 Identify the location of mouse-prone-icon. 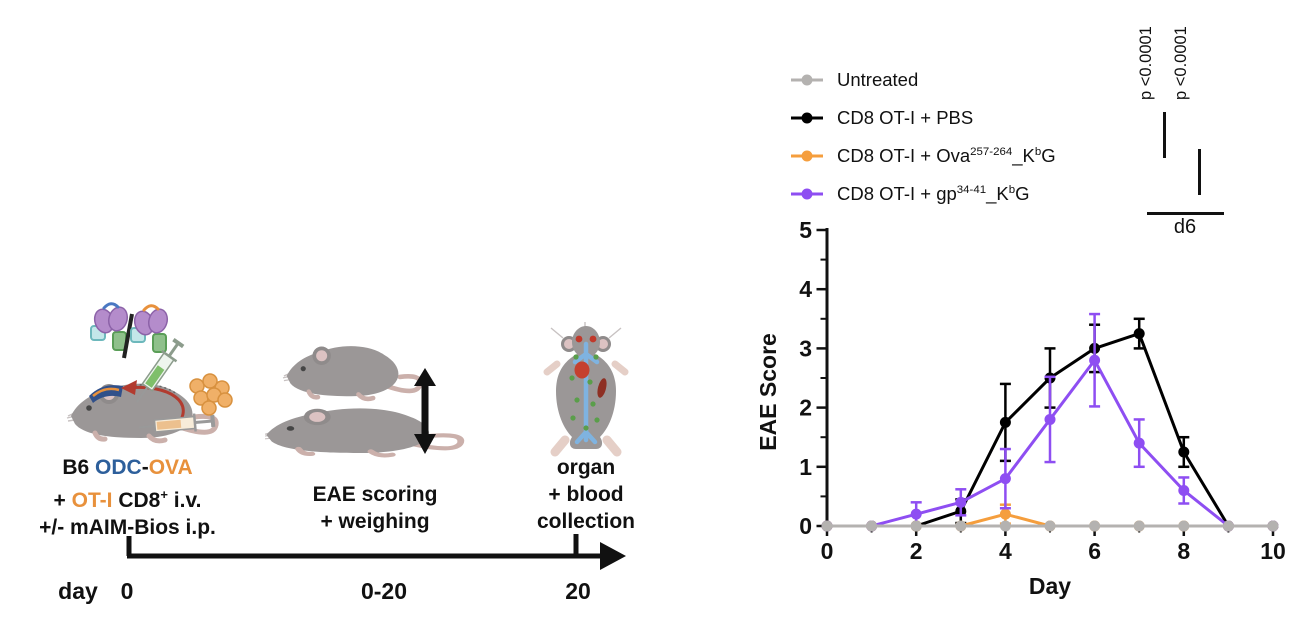
(363, 431).